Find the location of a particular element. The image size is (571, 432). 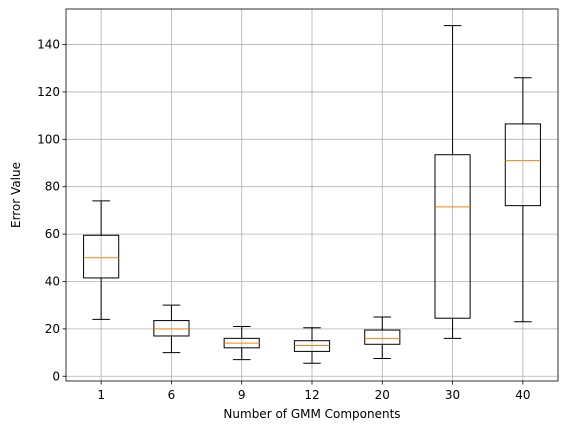

y-tick-label: 140 is located at coordinates (48, 45).